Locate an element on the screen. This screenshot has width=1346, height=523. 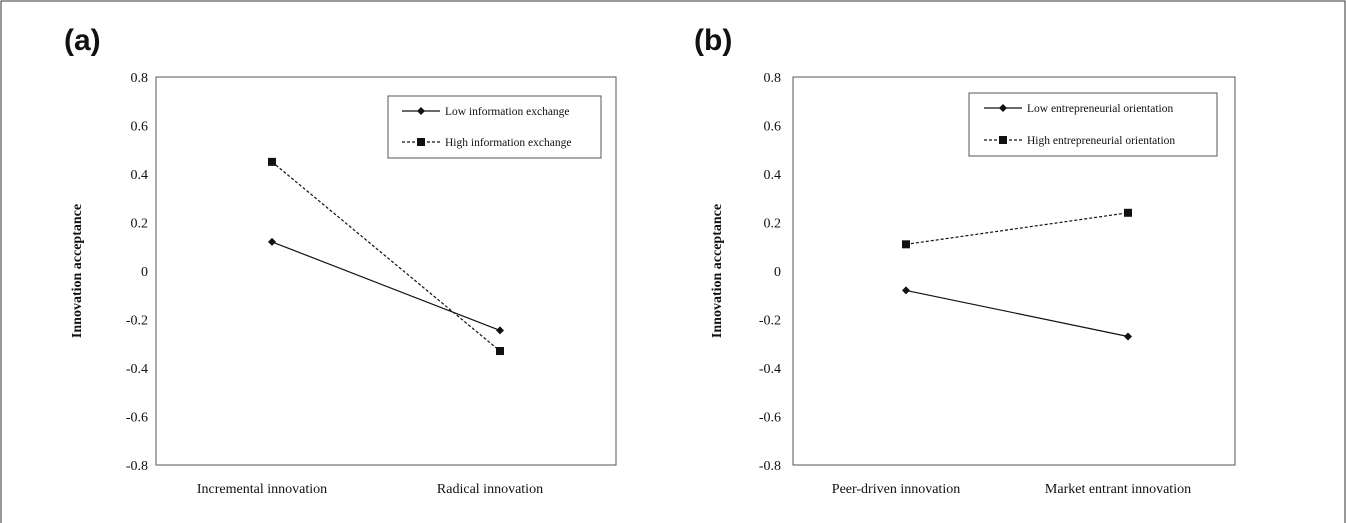
panel-b-series-line-low is located at coordinates (1017, 313).